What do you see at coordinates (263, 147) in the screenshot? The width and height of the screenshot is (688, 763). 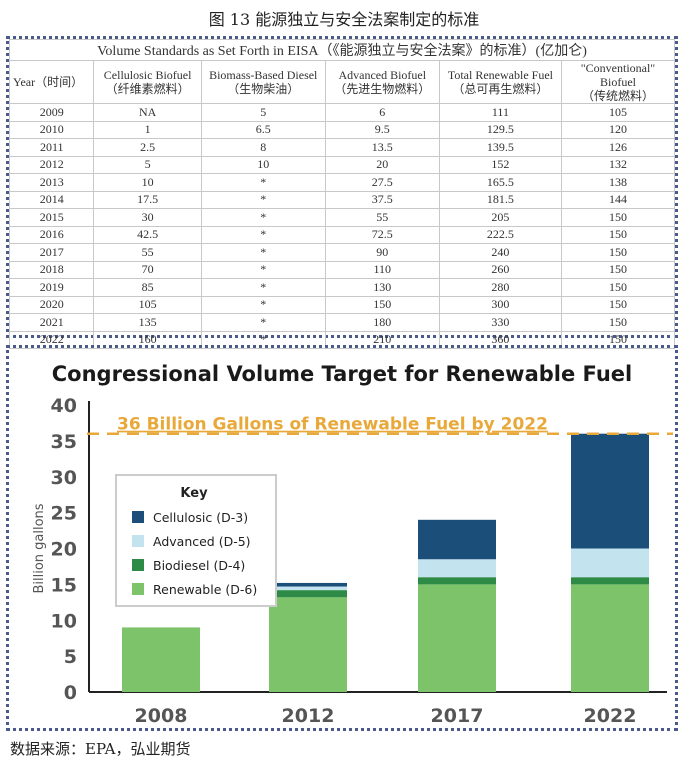 I see `table-cell: 8` at bounding box center [263, 147].